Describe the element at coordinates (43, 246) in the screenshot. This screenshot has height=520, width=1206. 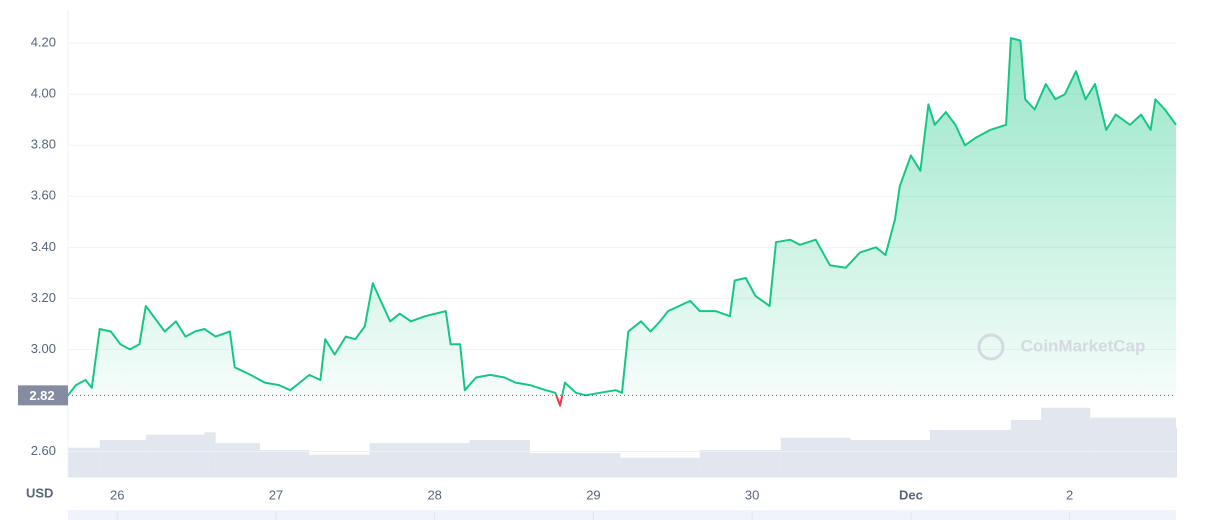
I see `y-tick-label: 3.40` at that location.